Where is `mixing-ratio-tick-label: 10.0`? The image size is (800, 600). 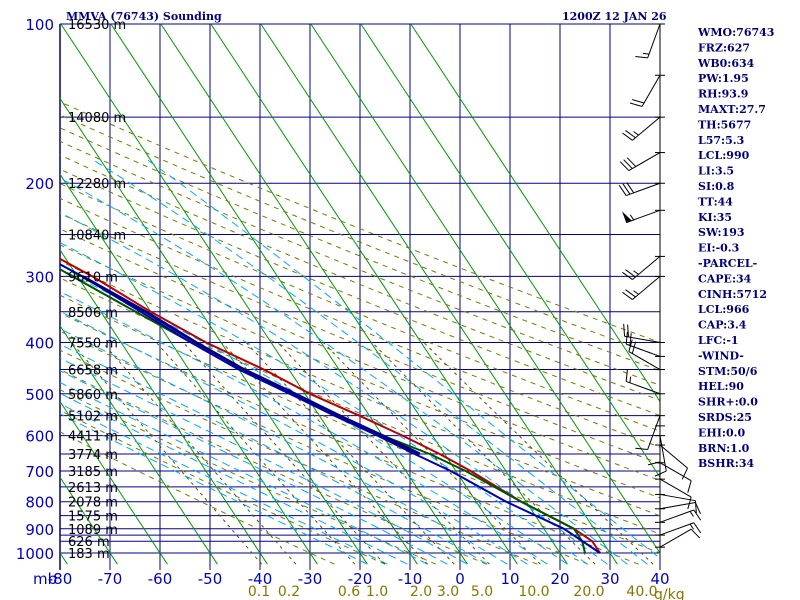
mixing-ratio-tick-label: 10.0 is located at coordinates (533, 592).